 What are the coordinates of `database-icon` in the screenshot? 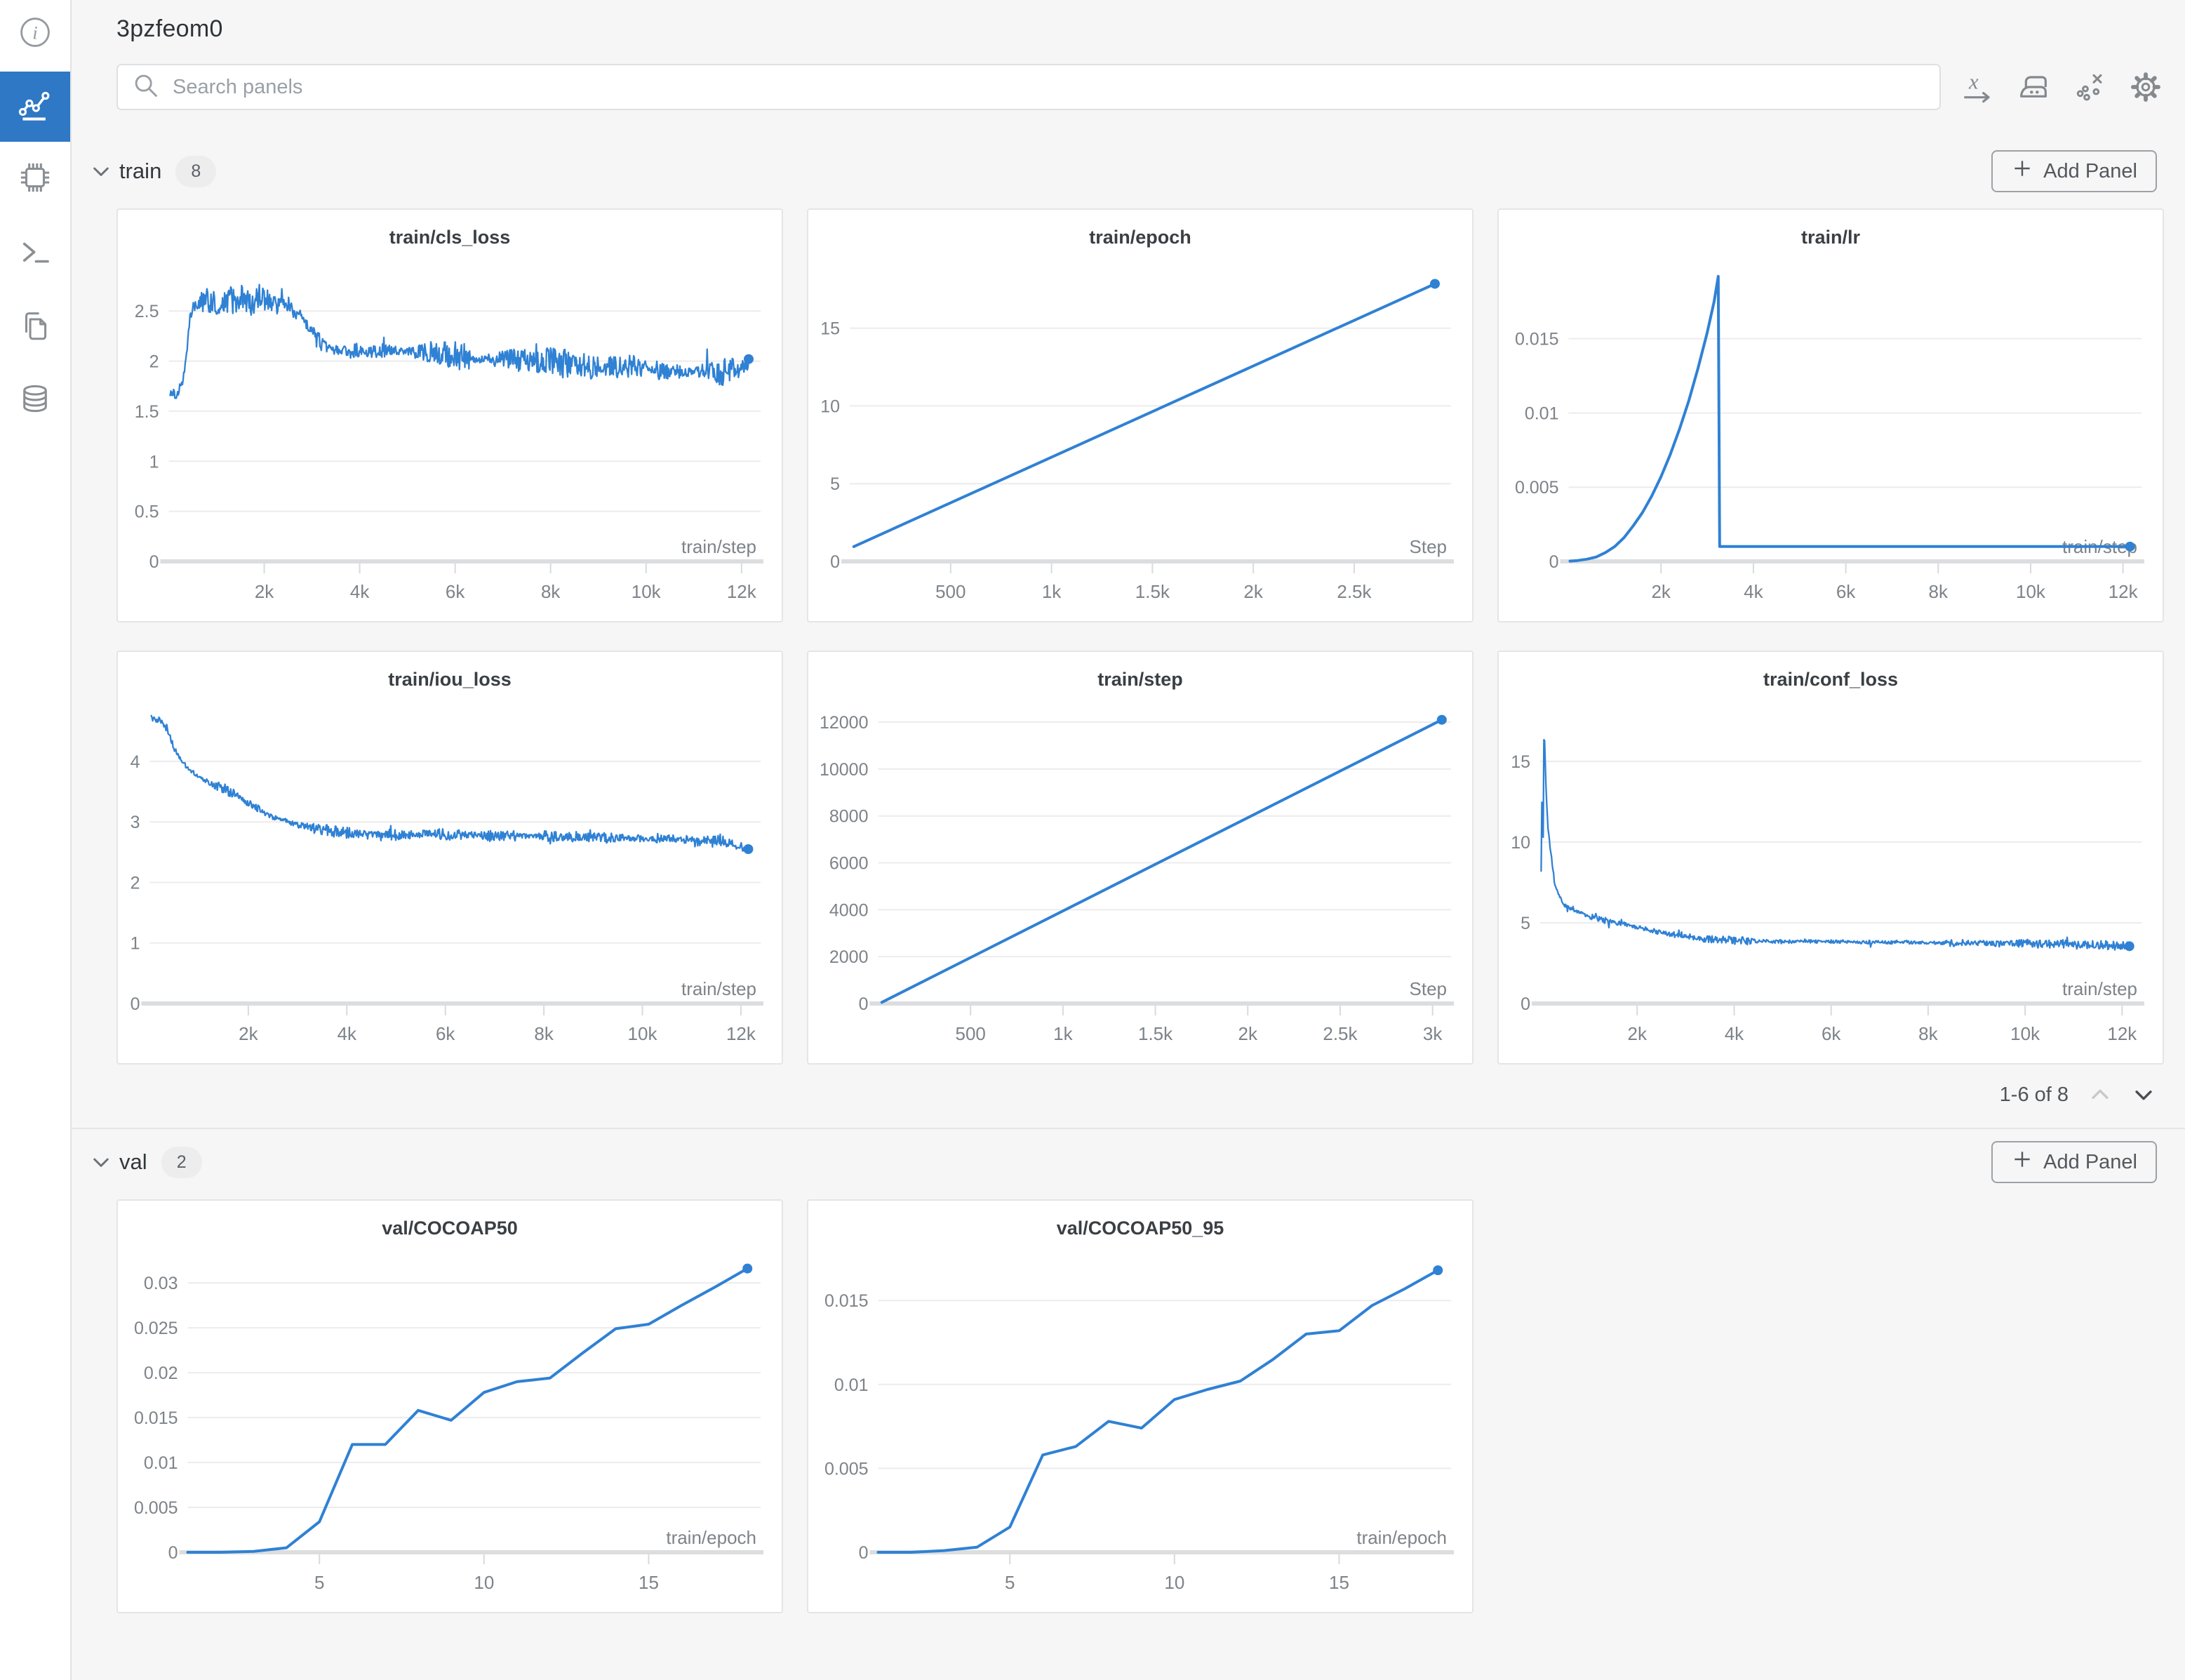 It's located at (35, 400).